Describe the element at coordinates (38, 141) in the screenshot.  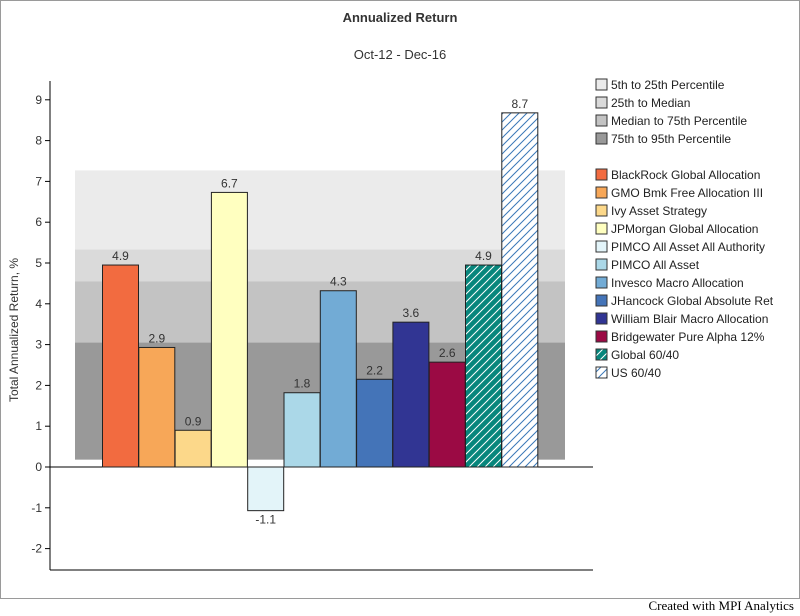
I see `y-tick-label: 8` at that location.